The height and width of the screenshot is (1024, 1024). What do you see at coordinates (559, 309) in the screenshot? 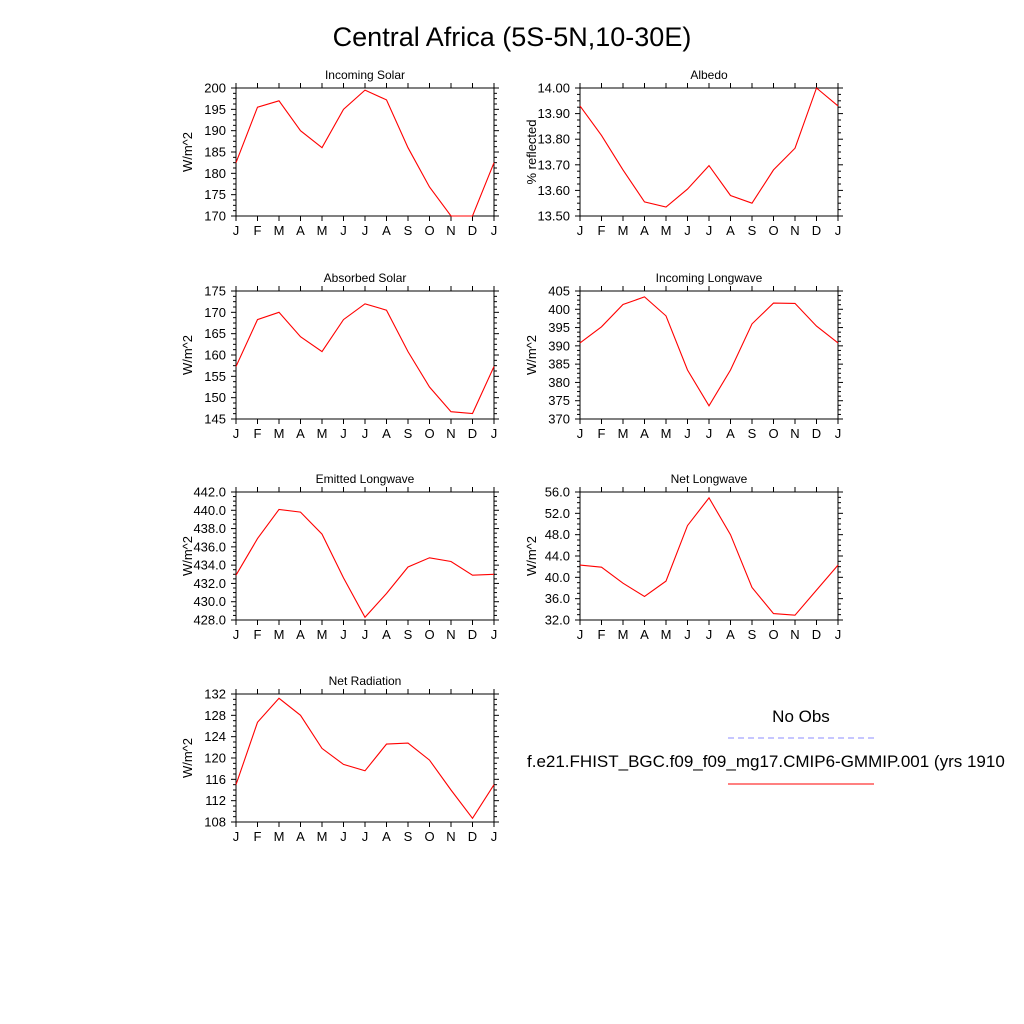
I see `y-tick-label: 400` at bounding box center [559, 309].